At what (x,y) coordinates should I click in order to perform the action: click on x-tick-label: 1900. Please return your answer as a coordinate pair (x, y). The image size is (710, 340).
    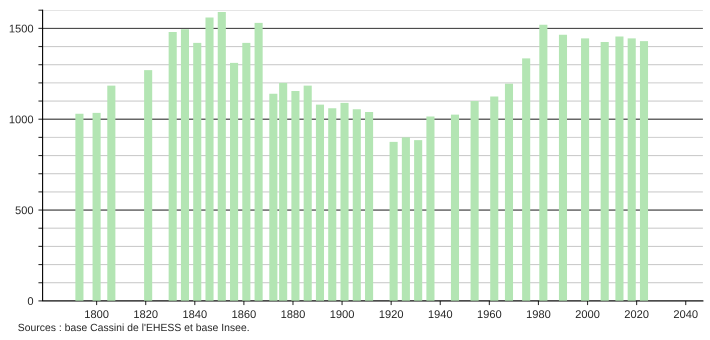
    Looking at the image, I should click on (342, 314).